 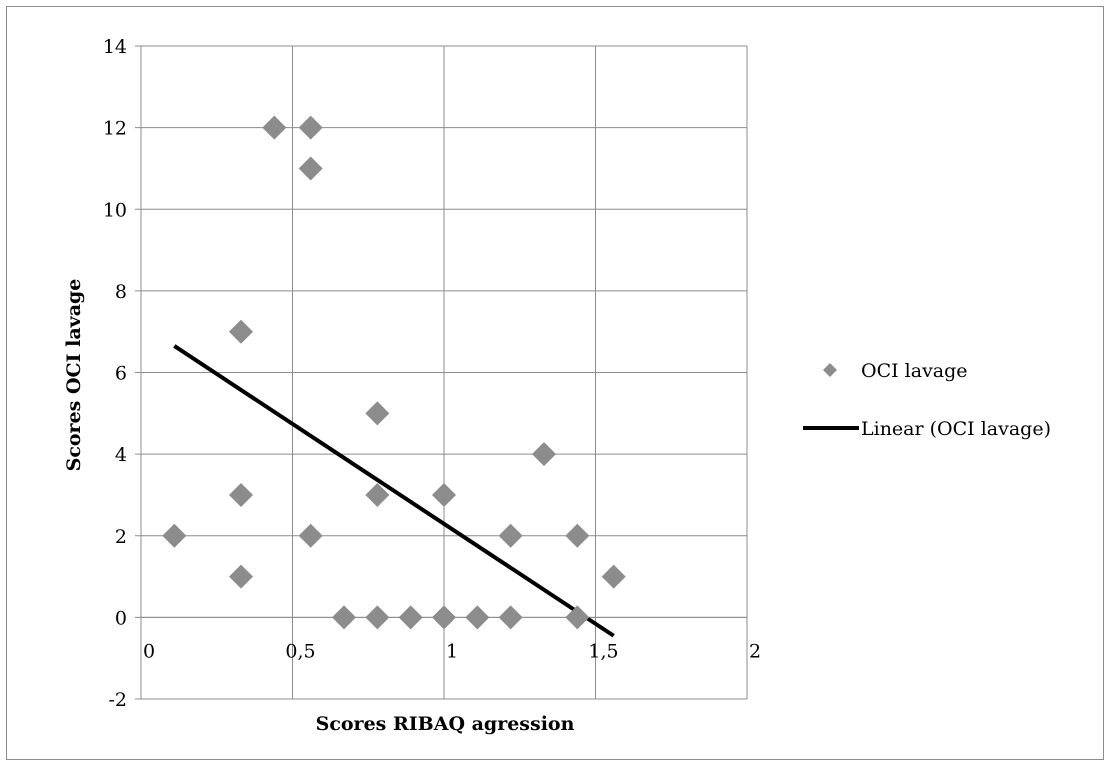 What do you see at coordinates (914, 371) in the screenshot?
I see `legend-label-scatter: OCI lavage` at bounding box center [914, 371].